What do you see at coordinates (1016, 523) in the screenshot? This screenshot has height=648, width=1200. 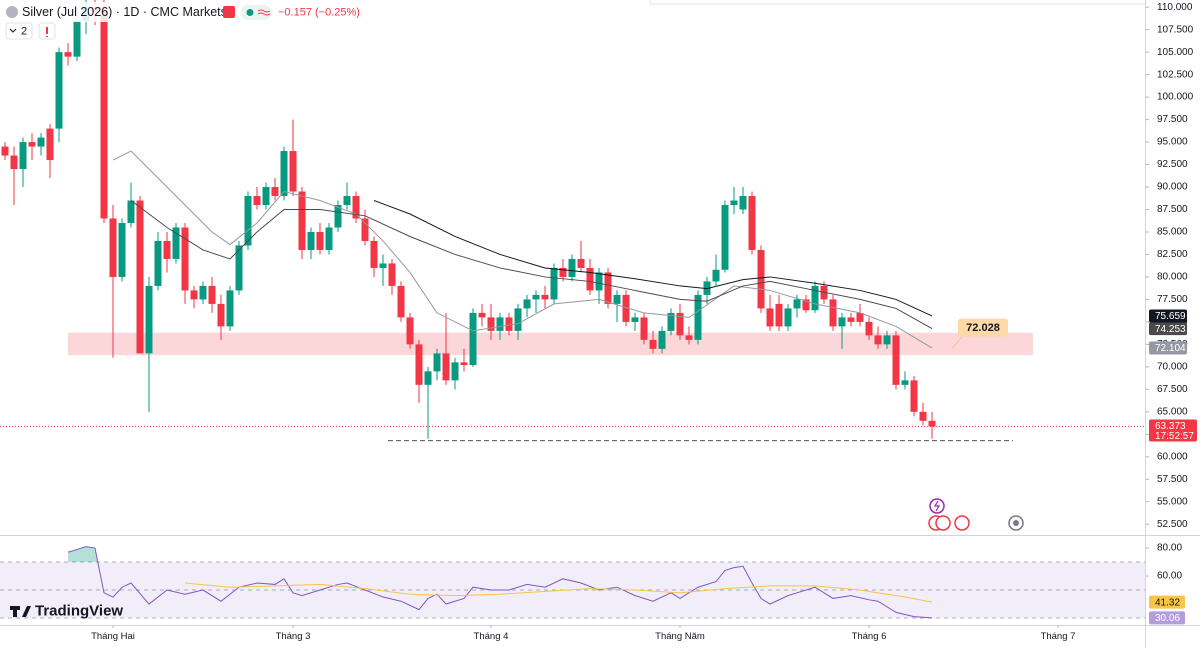 I see `event-icon-dot` at bounding box center [1016, 523].